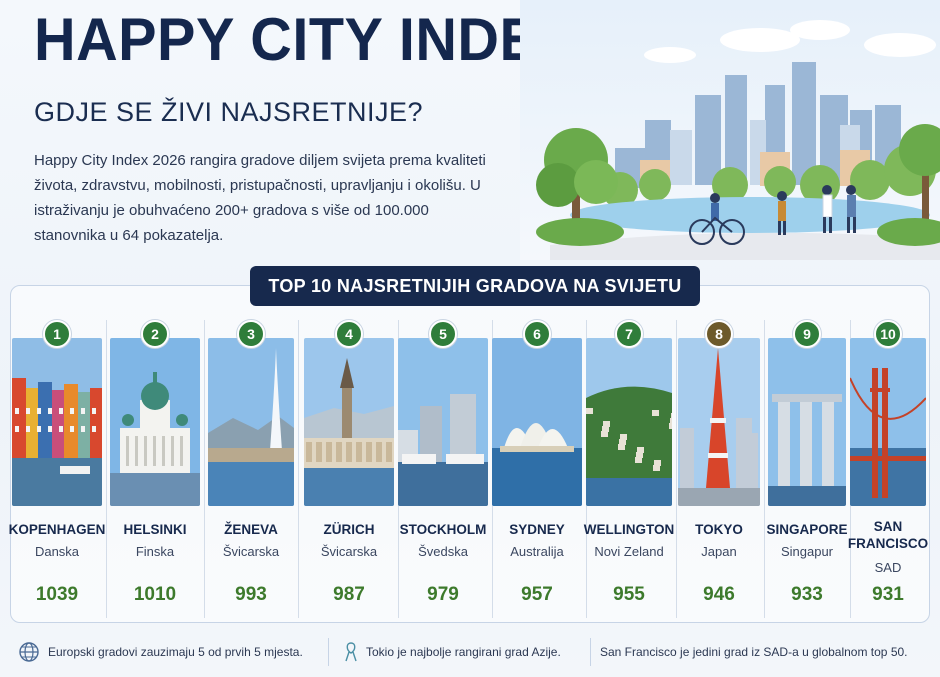 This screenshot has width=940, height=677. Describe the element at coordinates (351, 652) in the screenshot. I see `ribbon-icon` at that location.